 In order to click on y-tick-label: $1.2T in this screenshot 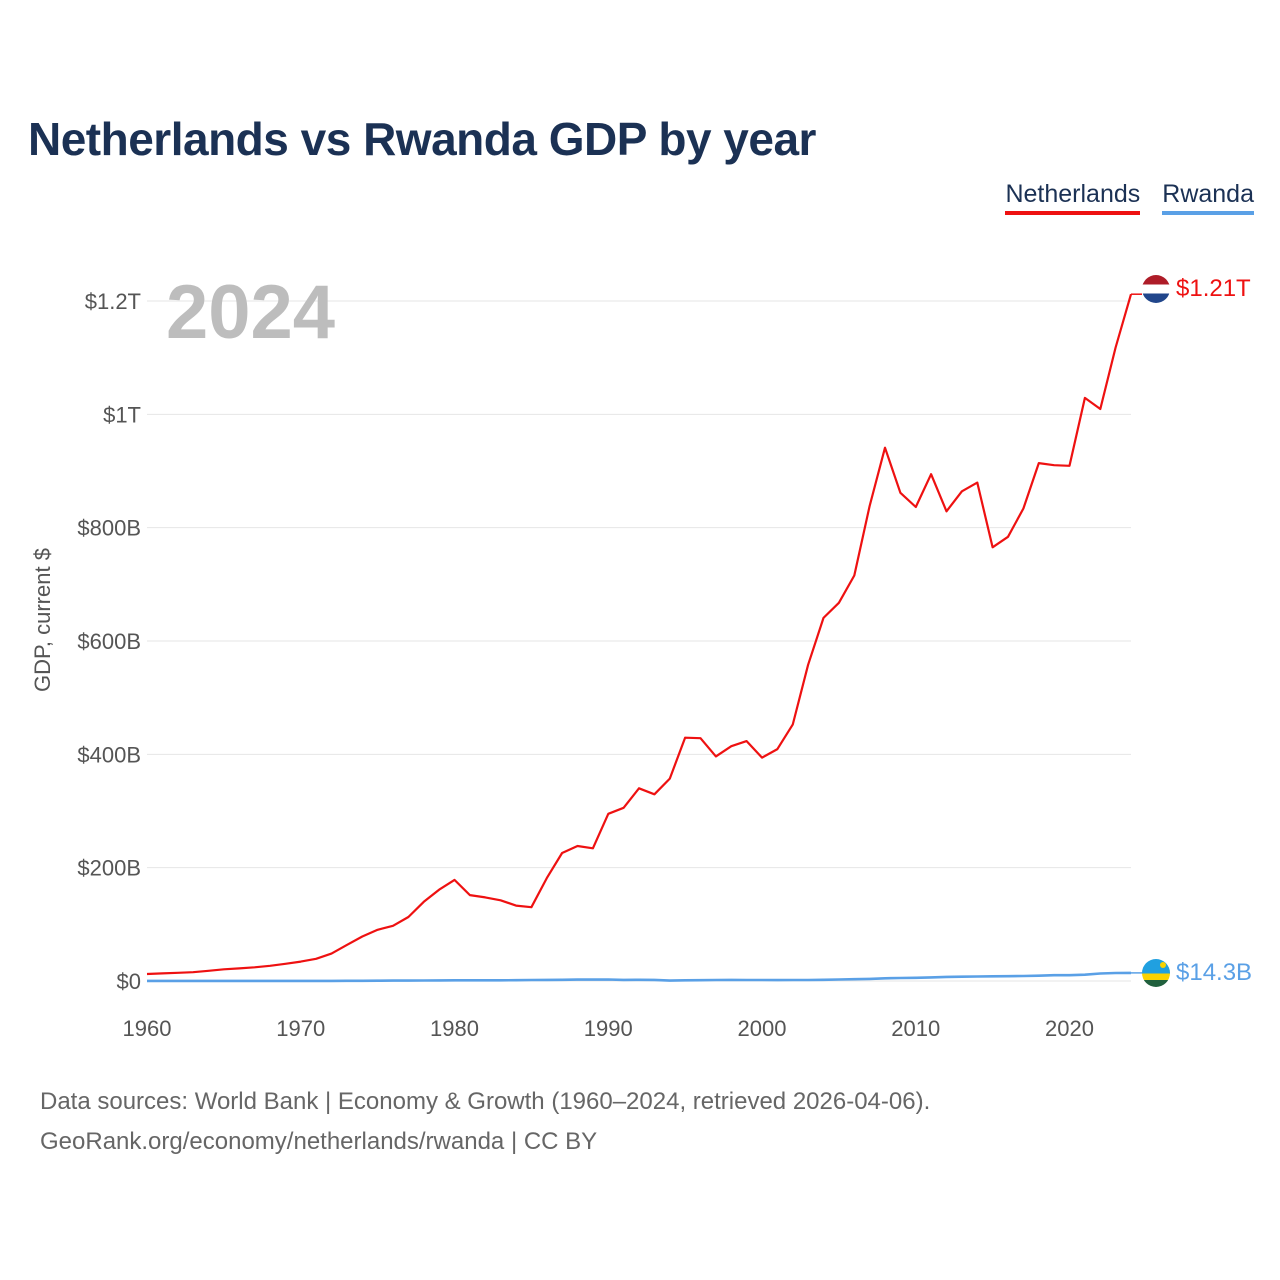, I will do `click(113, 301)`.